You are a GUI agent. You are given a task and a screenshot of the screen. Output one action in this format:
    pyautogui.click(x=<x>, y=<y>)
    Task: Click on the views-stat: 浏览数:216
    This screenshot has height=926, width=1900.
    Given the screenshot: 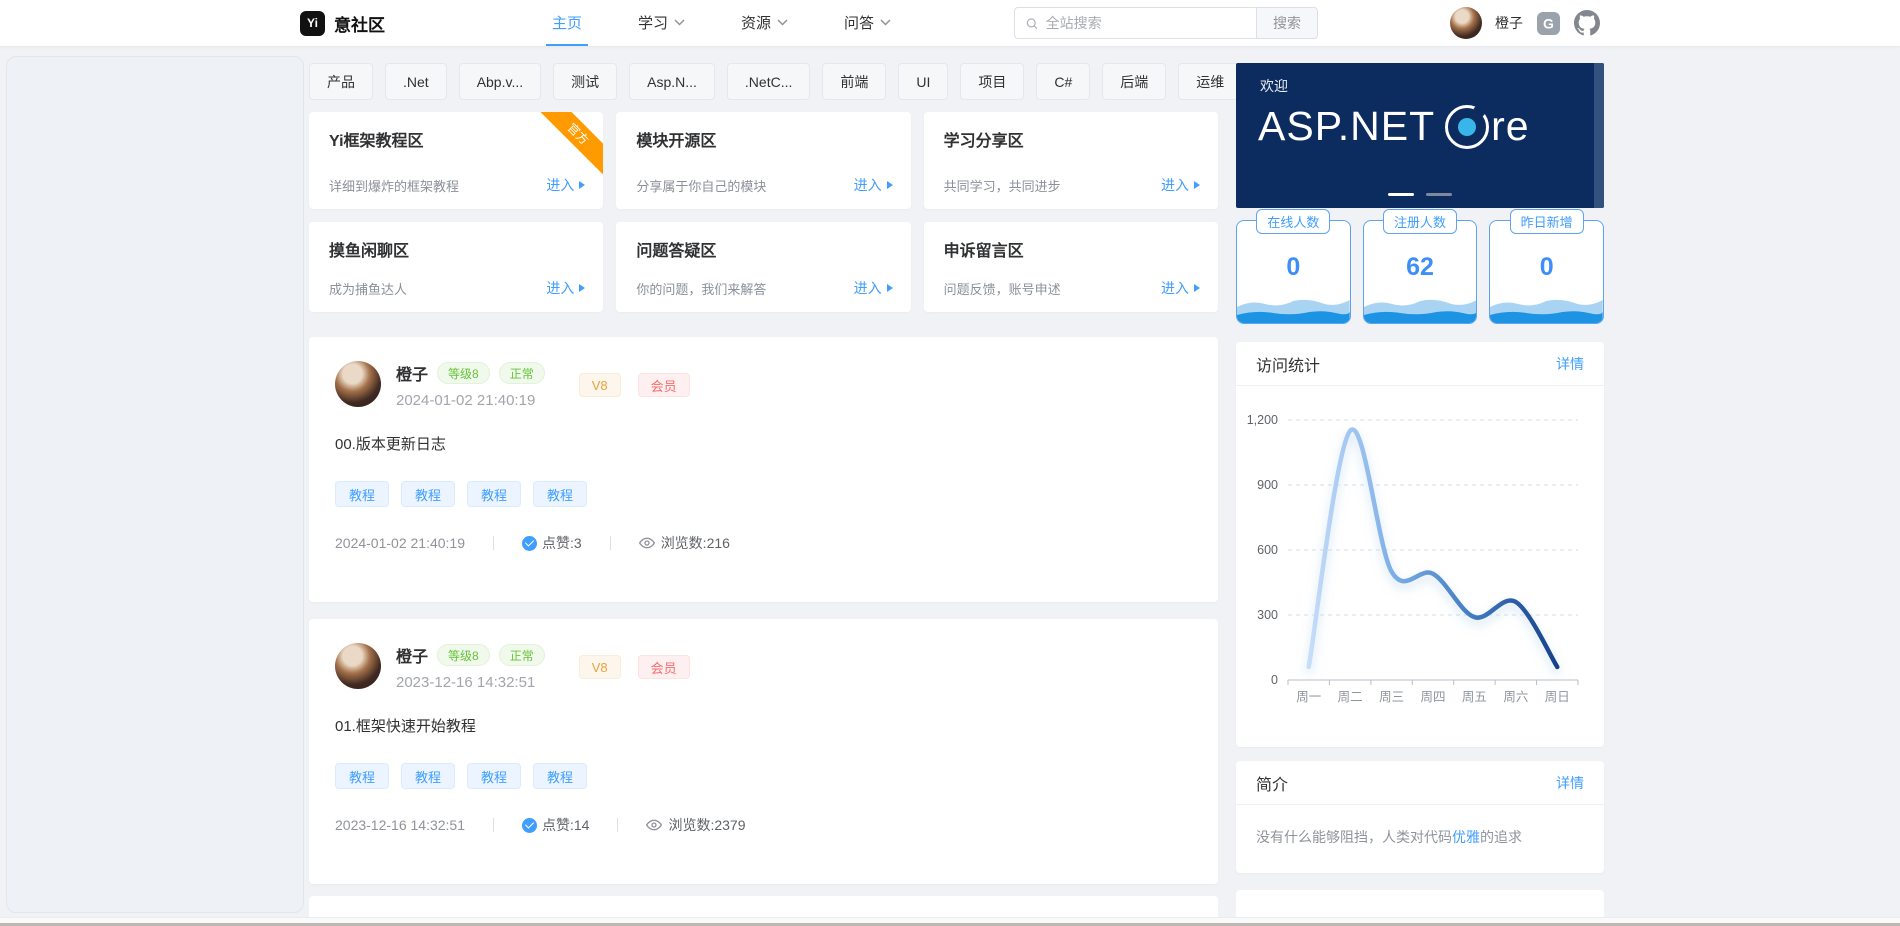 What is the action you would take?
    pyautogui.click(x=684, y=543)
    